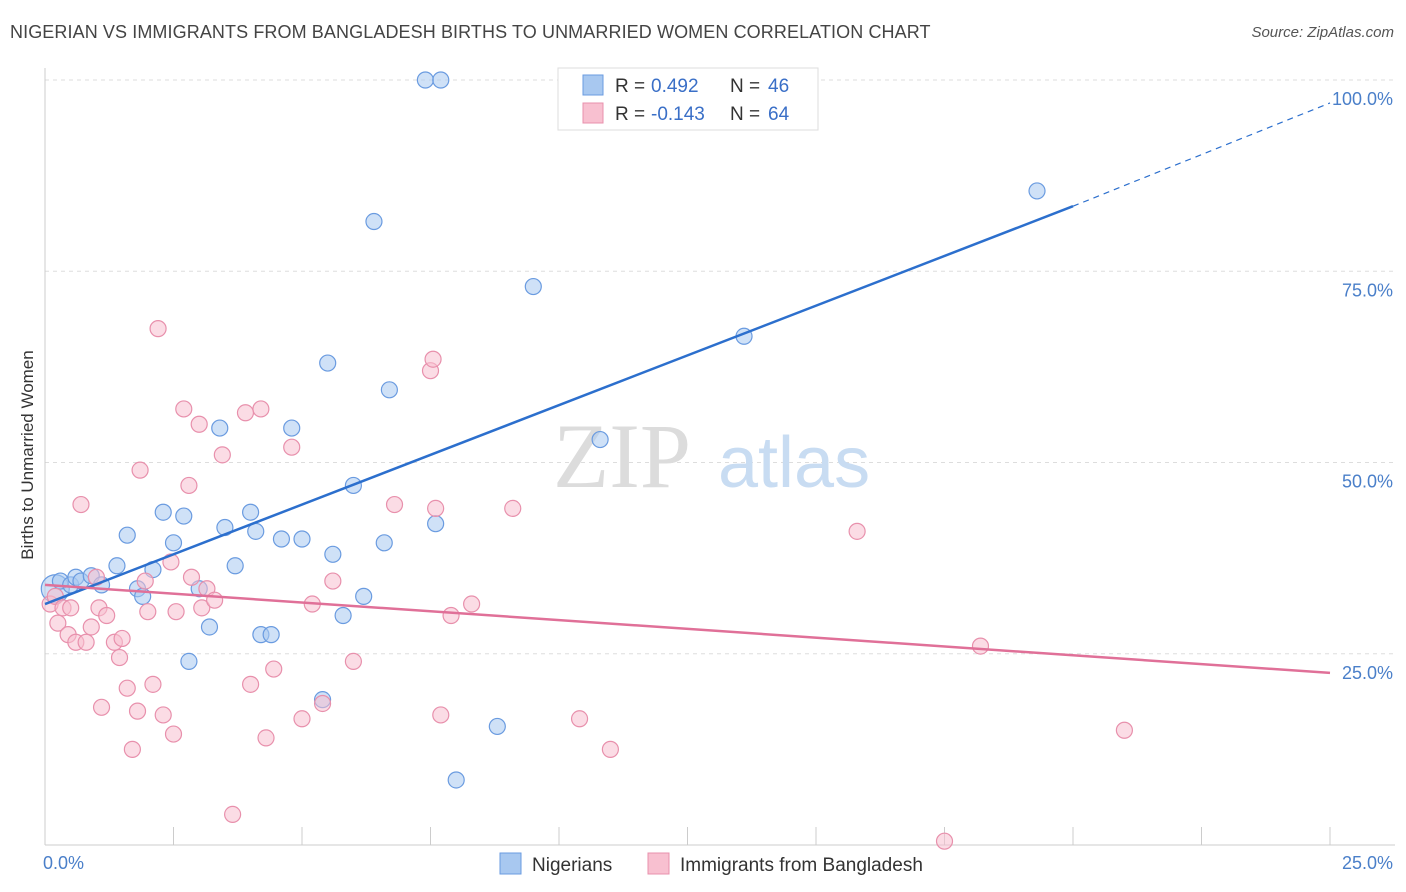 This screenshot has height=892, width=1406. What do you see at coordinates (745, 86) in the screenshot?
I see `legend-n-label: N =` at bounding box center [745, 86].